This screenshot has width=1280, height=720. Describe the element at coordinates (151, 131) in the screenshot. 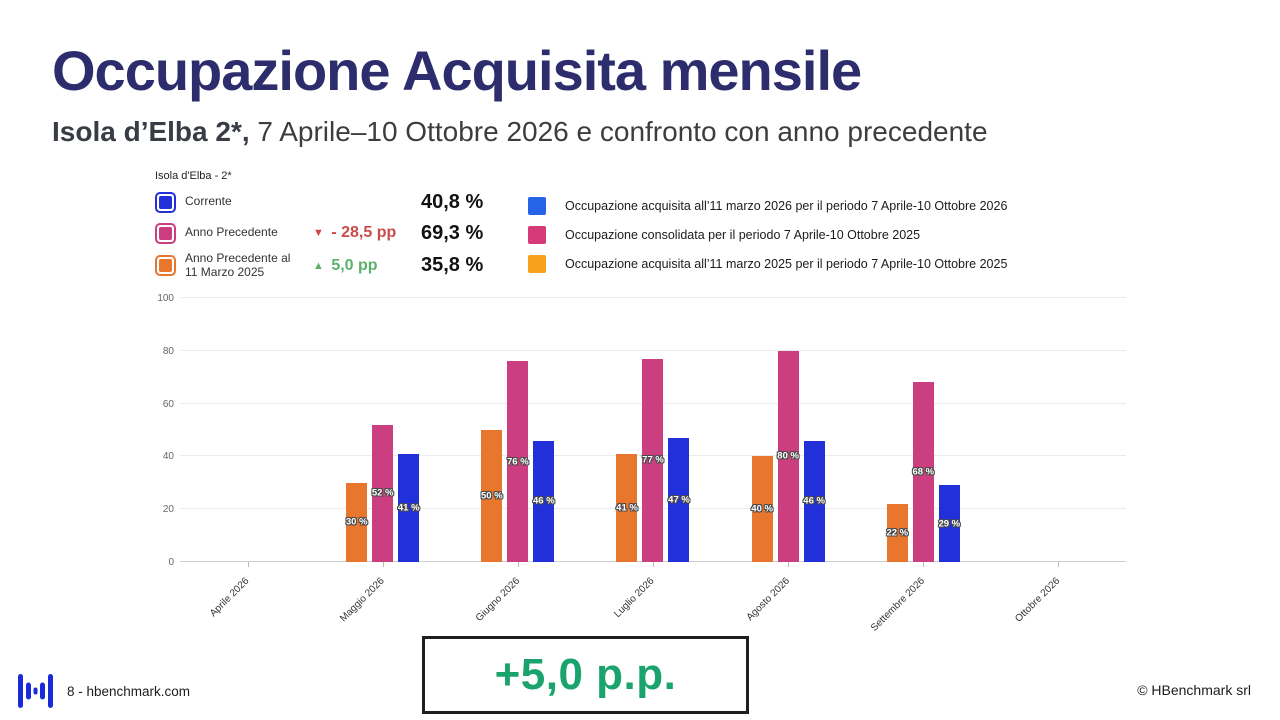

I see `subtitle-location: Isola d’Elba 2*,` at that location.